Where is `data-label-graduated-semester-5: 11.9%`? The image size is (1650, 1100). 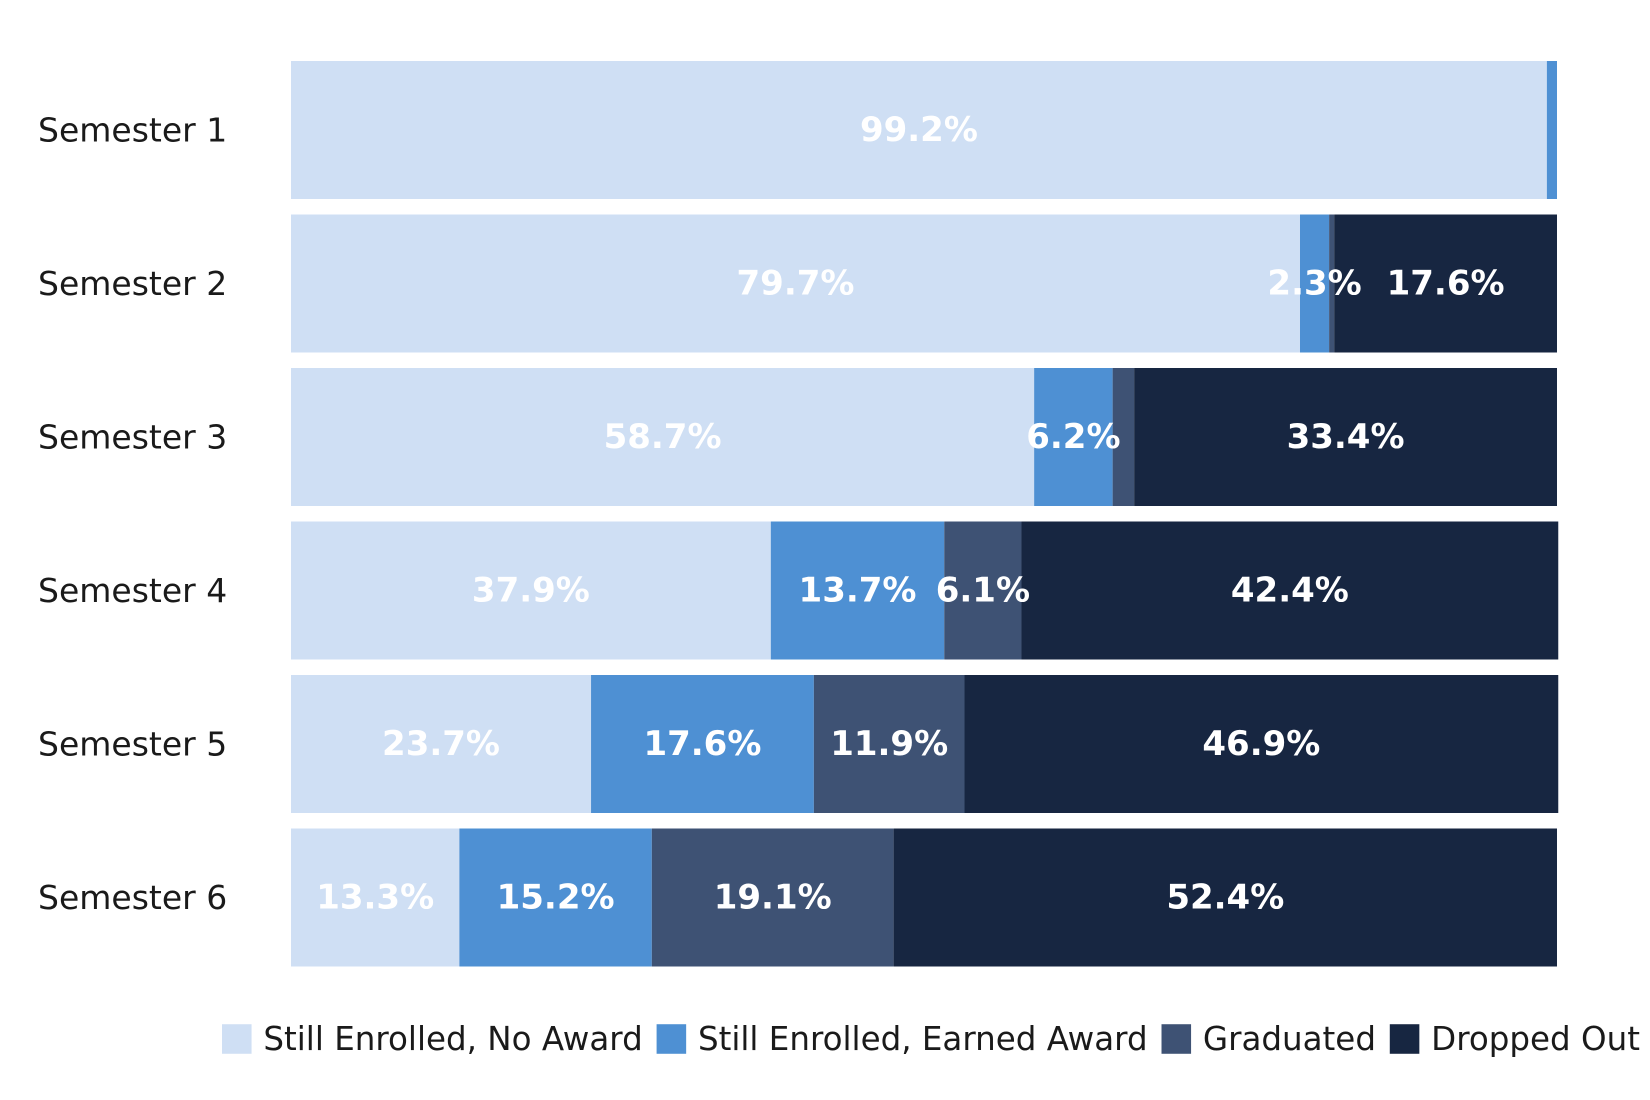 data-label-graduated-semester-5: 11.9% is located at coordinates (889, 744).